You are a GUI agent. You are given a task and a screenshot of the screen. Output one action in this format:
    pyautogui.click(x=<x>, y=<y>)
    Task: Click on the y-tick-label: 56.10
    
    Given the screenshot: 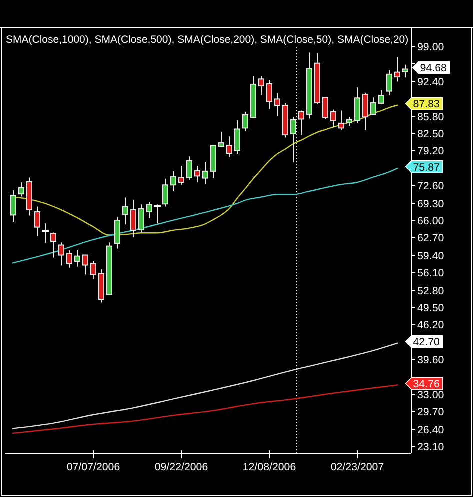 What is the action you would take?
    pyautogui.click(x=431, y=273)
    